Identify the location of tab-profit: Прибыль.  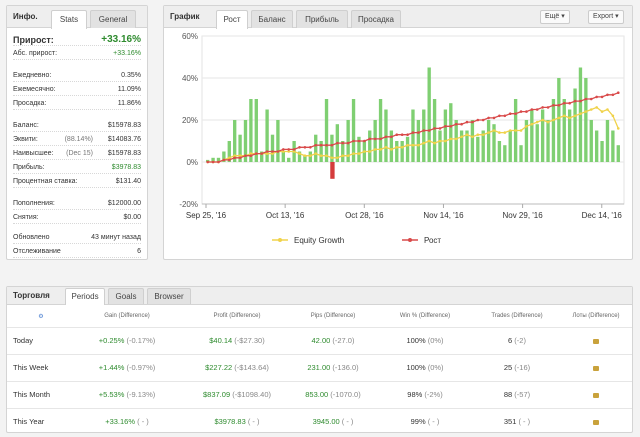
(322, 19).